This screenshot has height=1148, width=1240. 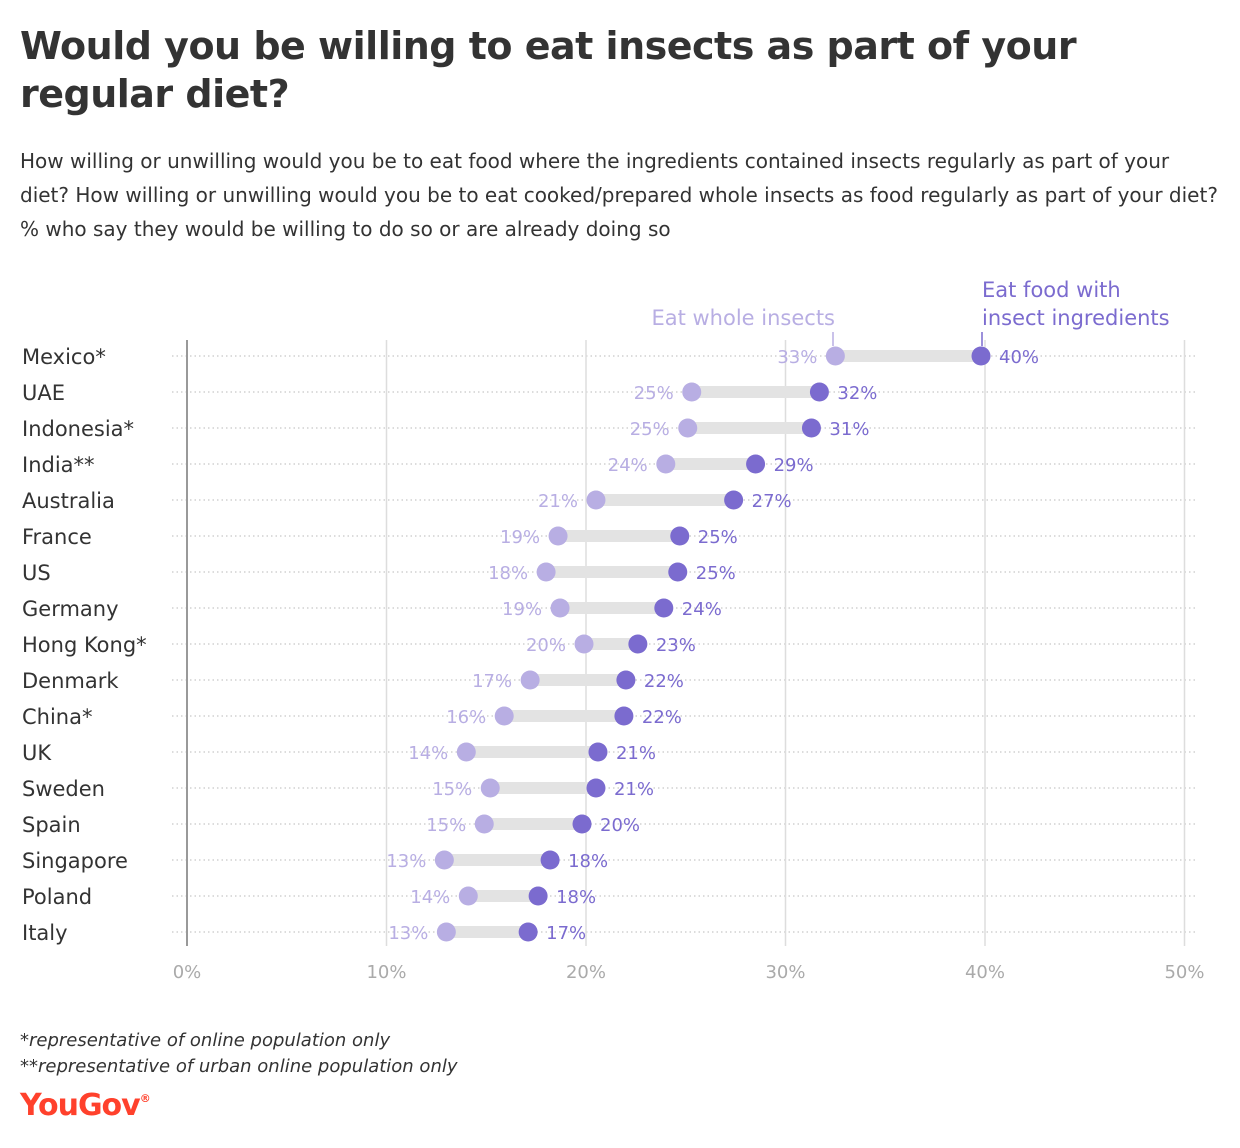 I want to click on country-label: UAE, so click(x=43, y=393).